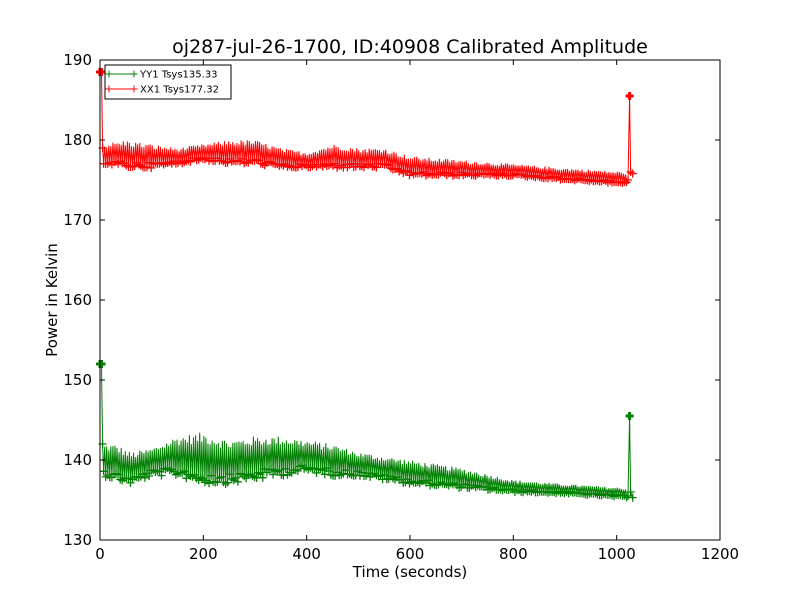  What do you see at coordinates (179, 90) in the screenshot?
I see `legend-label-xx1: XX1 Tsys177.32` at bounding box center [179, 90].